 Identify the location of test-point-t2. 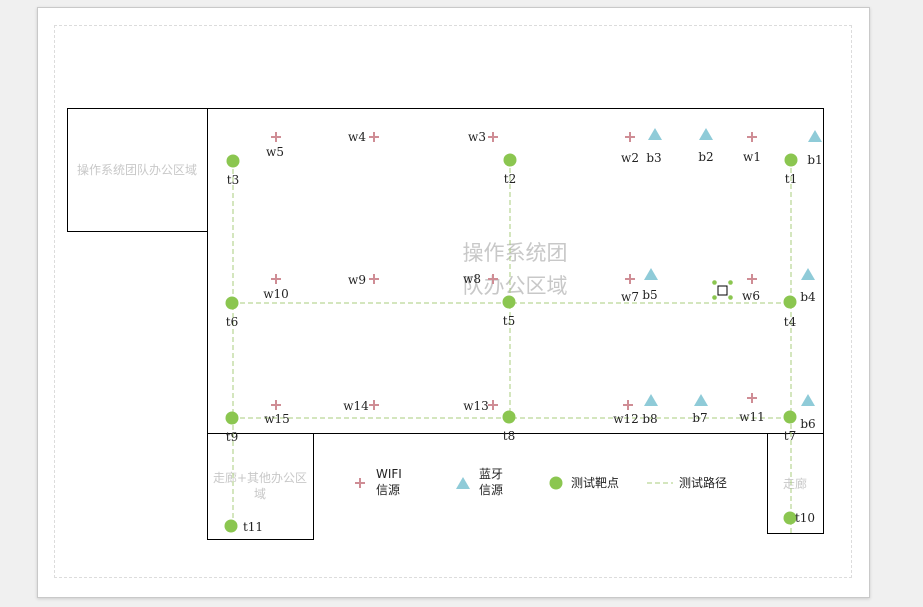
(510, 160).